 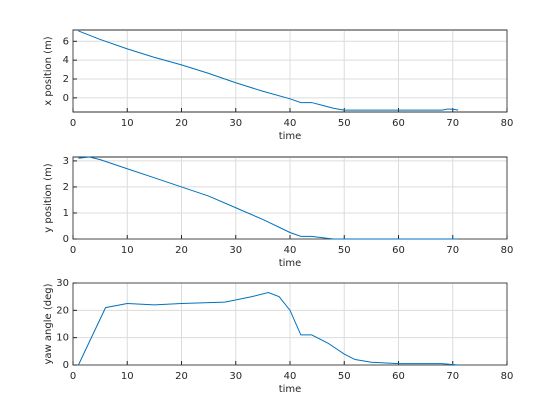 I want to click on y-tick-label: 1, so click(x=66, y=213).